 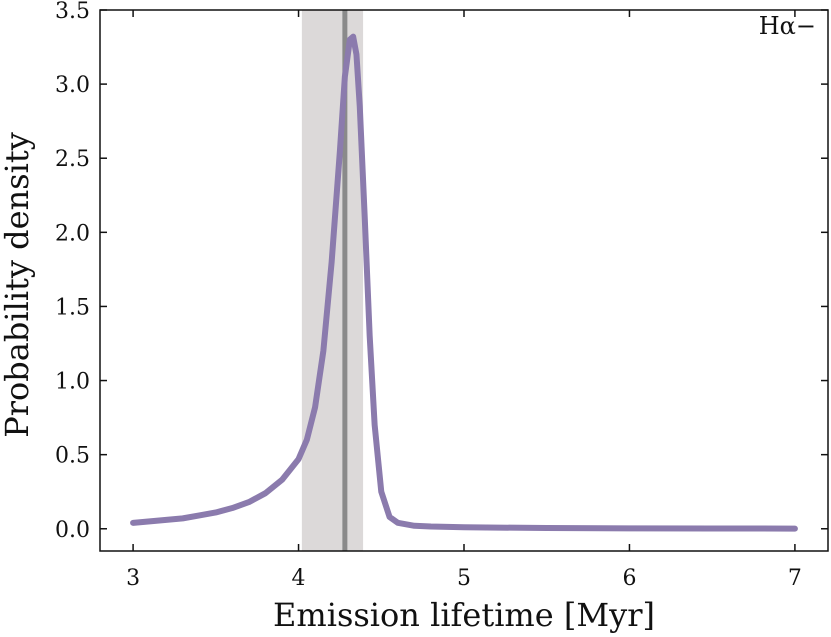 I want to click on x-tick-label-0: 3, so click(x=133, y=578).